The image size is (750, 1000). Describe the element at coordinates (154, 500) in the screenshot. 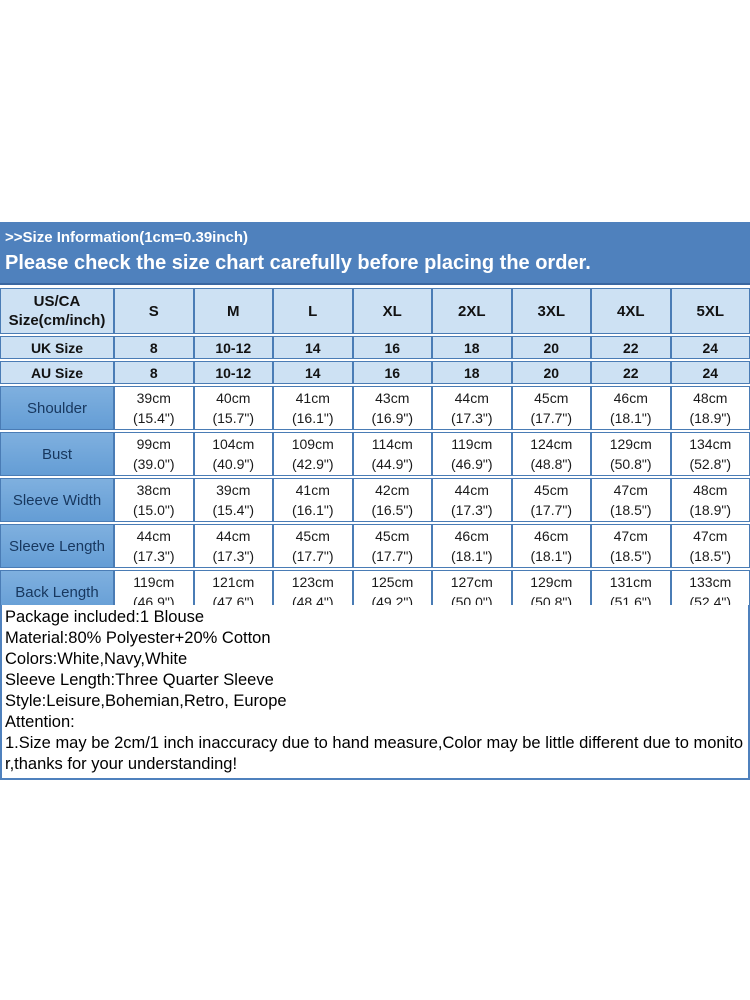

I see `measurement-cell: 38cm (15.0")` at that location.